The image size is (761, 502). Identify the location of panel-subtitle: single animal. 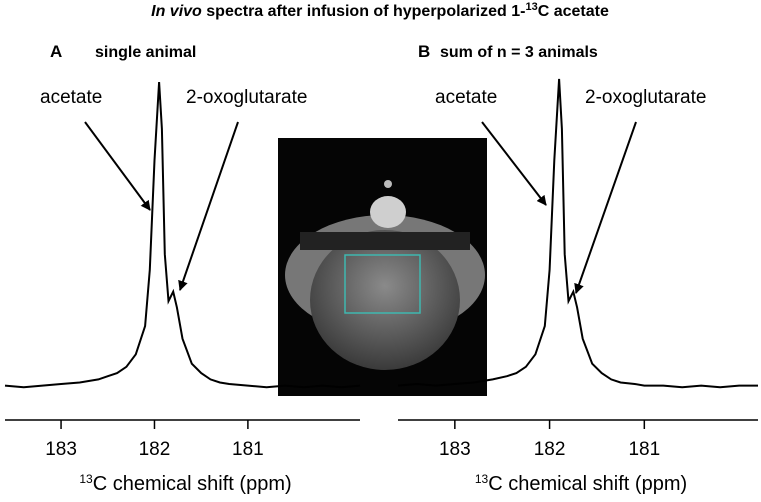
(145, 52).